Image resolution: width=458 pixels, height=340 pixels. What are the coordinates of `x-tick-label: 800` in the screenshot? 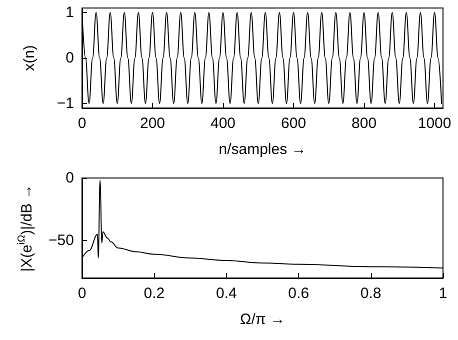 It's located at (364, 123).